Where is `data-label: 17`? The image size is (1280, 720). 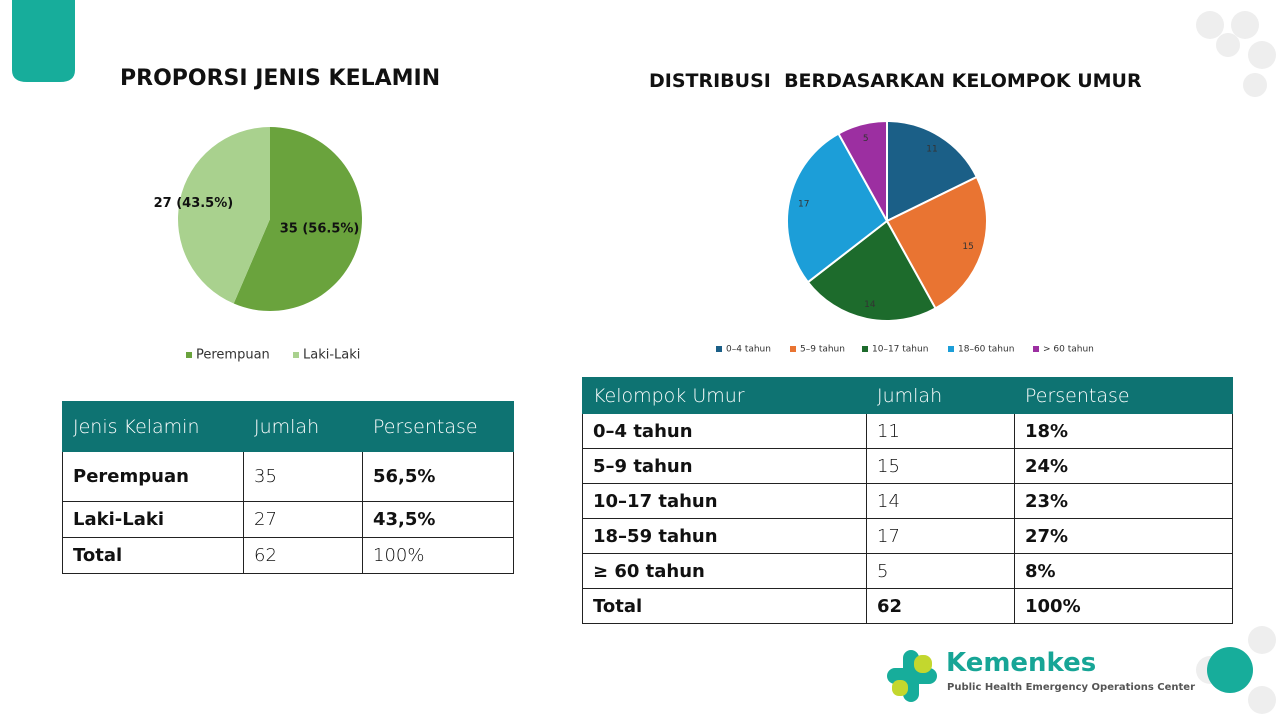
data-label: 17 is located at coordinates (803, 204).